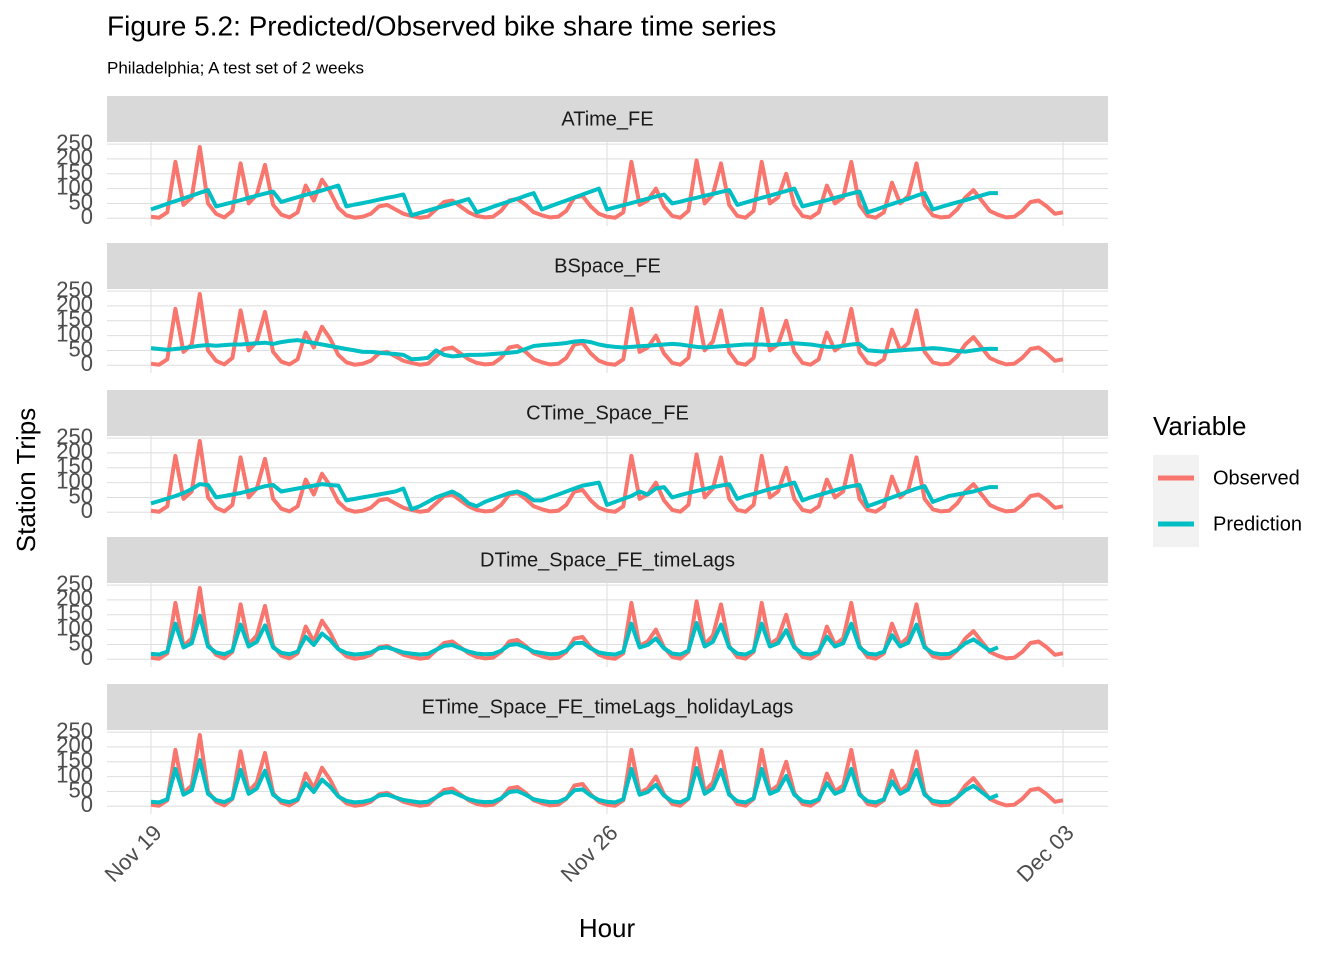 This screenshot has height=960, width=1344. Describe the element at coordinates (1199, 426) in the screenshot. I see `legend-title: Variable` at that location.